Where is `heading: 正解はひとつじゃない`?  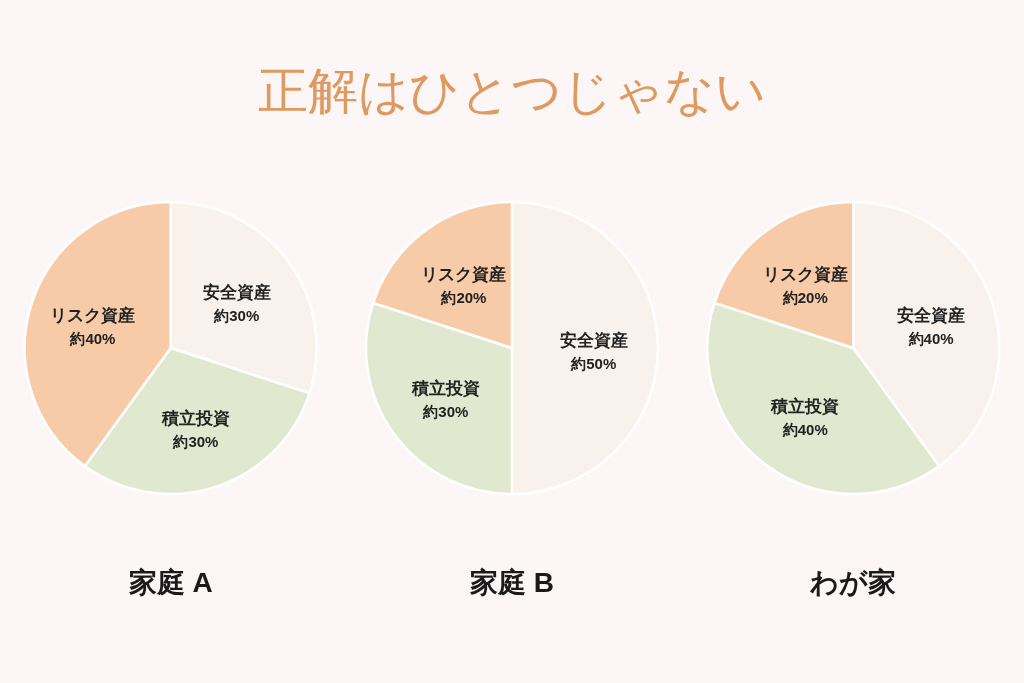 heading: 正解はひとつじゃない is located at coordinates (512, 91).